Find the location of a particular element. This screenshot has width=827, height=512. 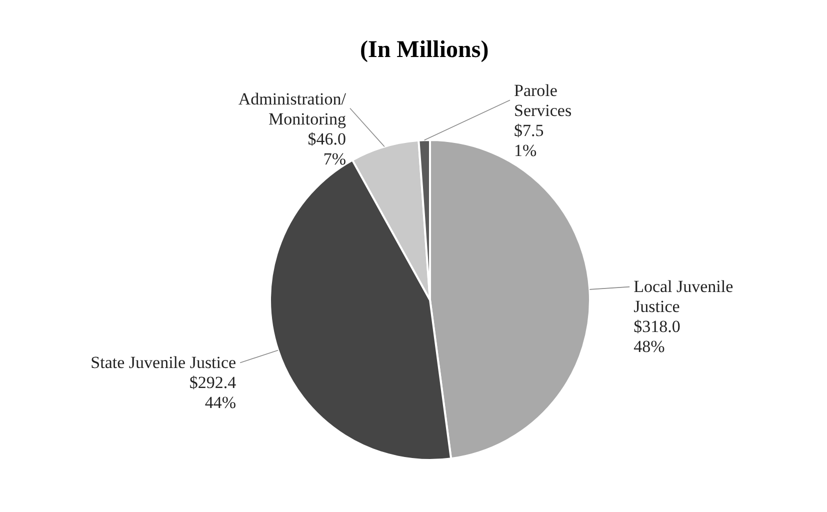

data-label: $318.0 48% is located at coordinates (657, 336).